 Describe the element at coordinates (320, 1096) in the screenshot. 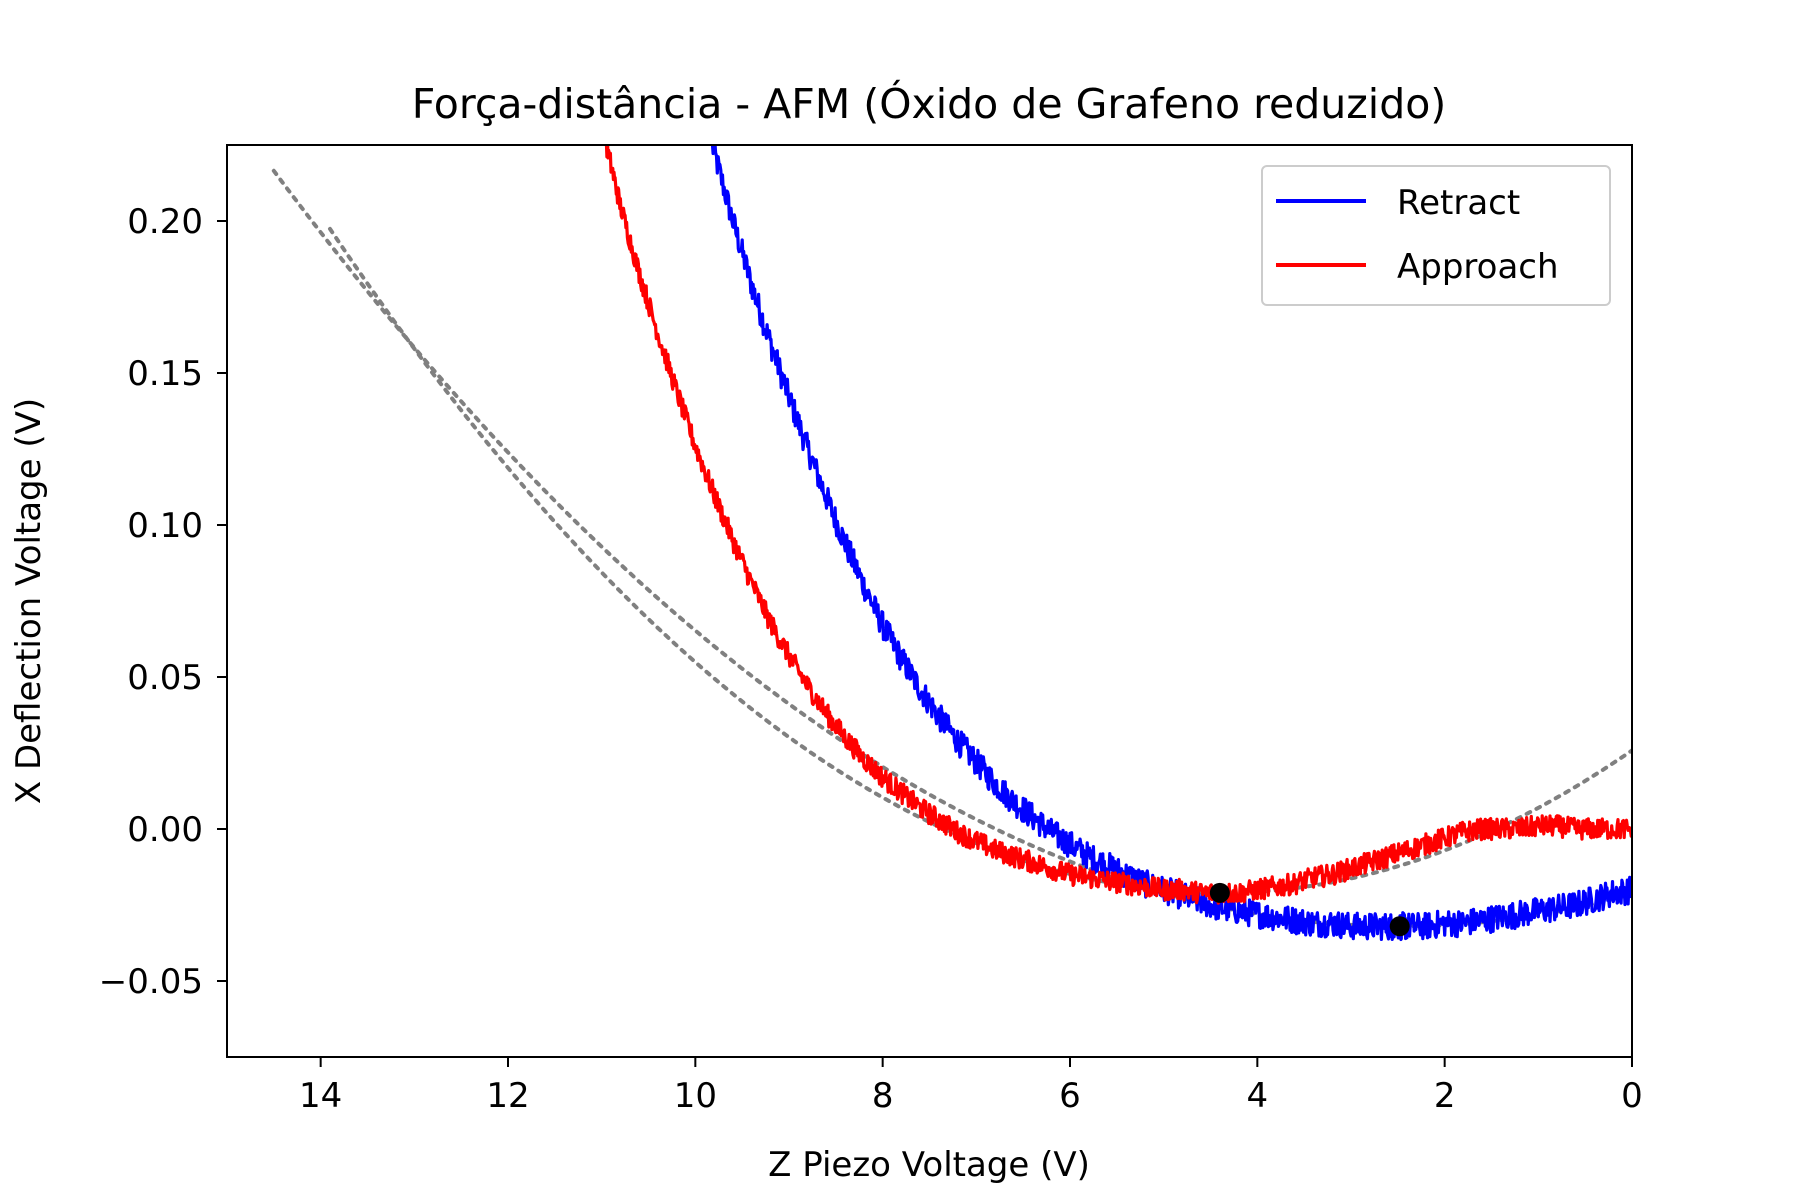

I see `x-tick-label: 14` at that location.